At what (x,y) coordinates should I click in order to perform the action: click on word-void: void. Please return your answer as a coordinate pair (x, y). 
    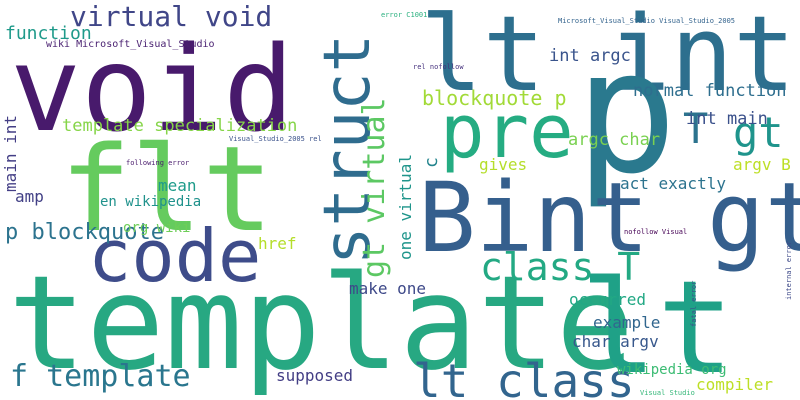
    Looking at the image, I should click on (152, 89).